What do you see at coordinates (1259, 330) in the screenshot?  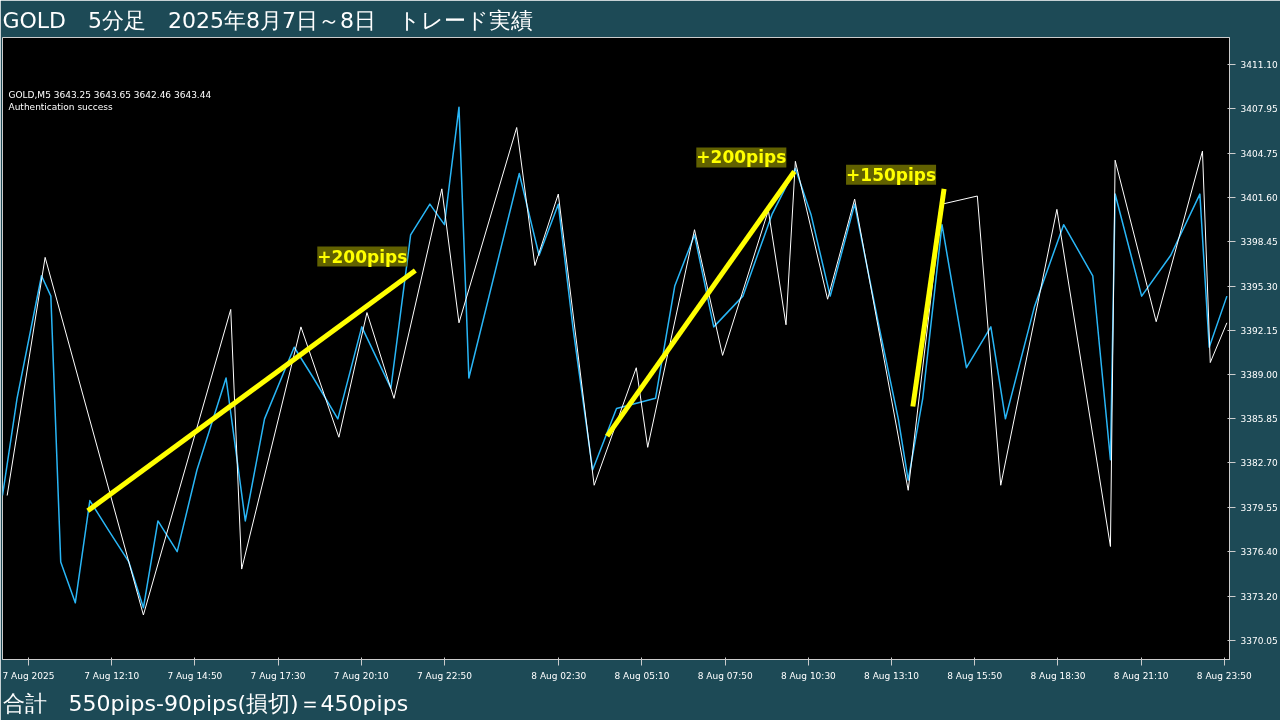 I see `y-tick-label: 3392.15` at bounding box center [1259, 330].